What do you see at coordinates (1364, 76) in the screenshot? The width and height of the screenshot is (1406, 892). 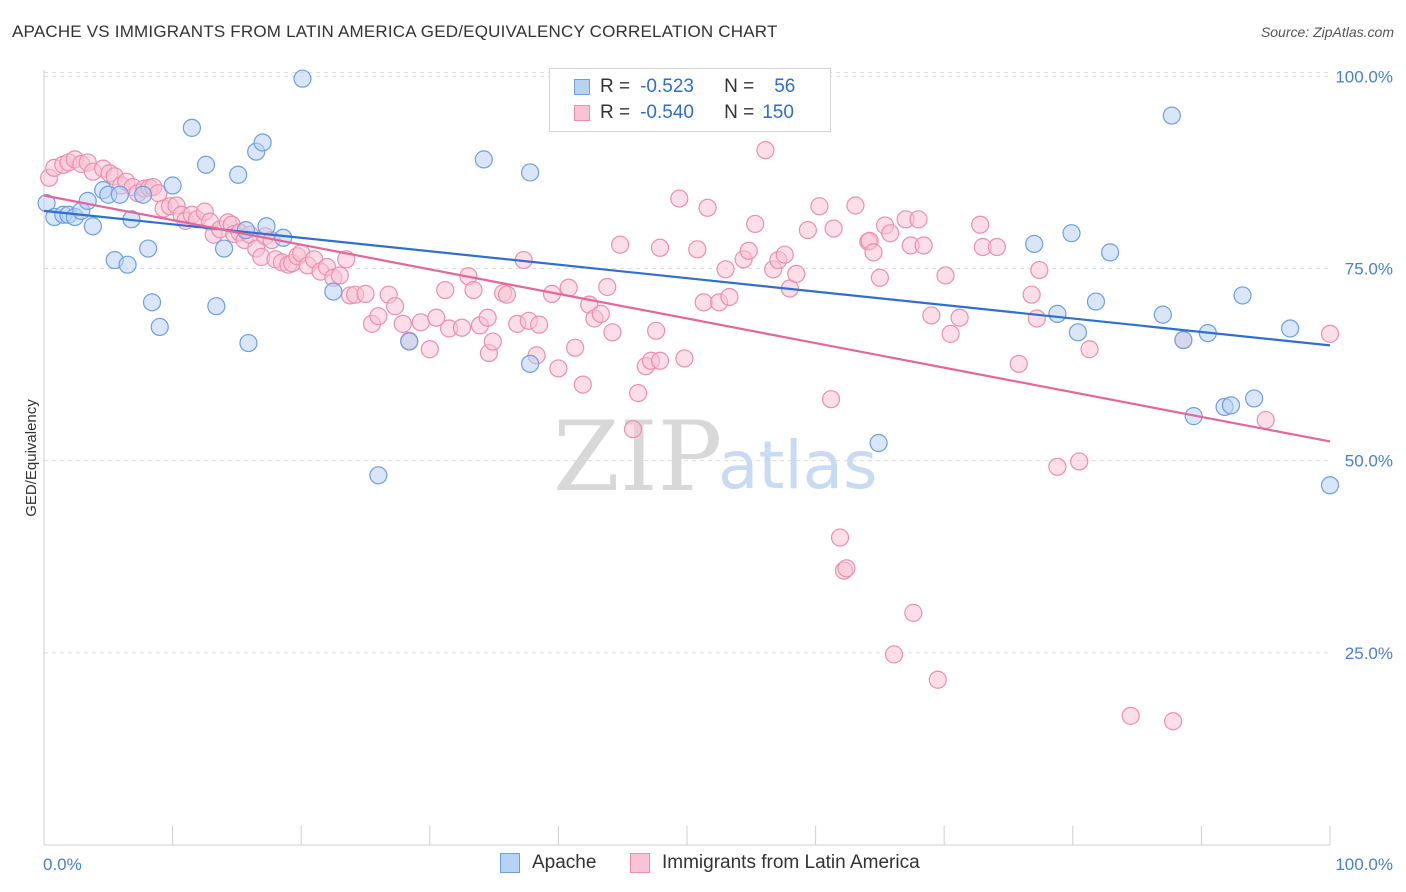 I see `y-tick-label: 100.0%` at bounding box center [1364, 76].